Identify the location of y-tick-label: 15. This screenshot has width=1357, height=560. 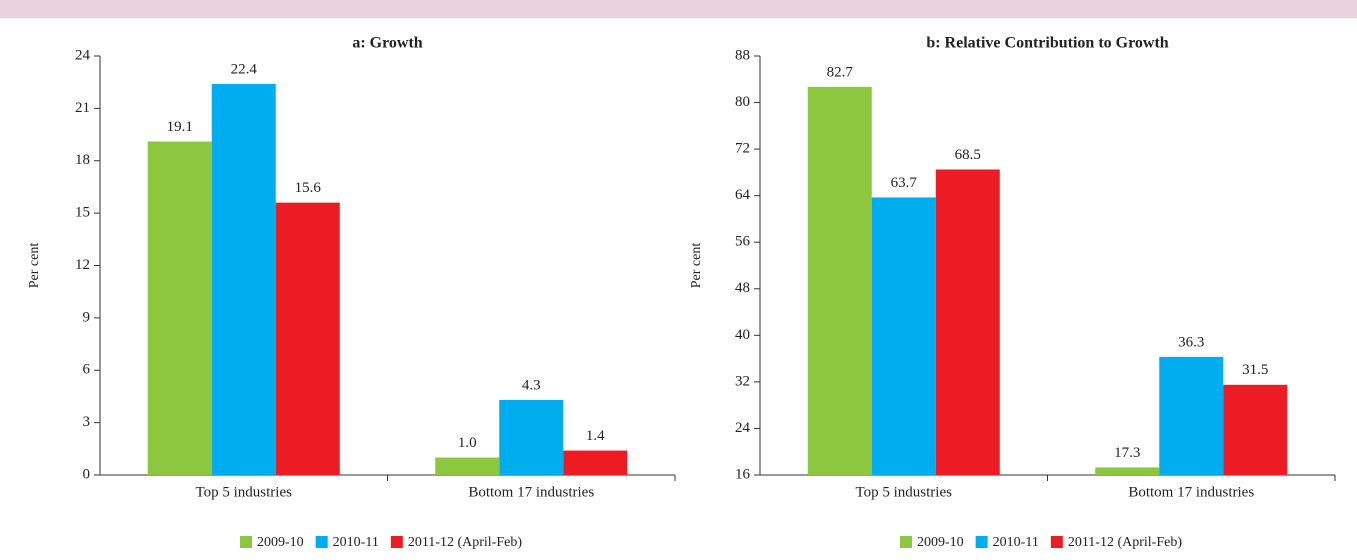
(82, 213).